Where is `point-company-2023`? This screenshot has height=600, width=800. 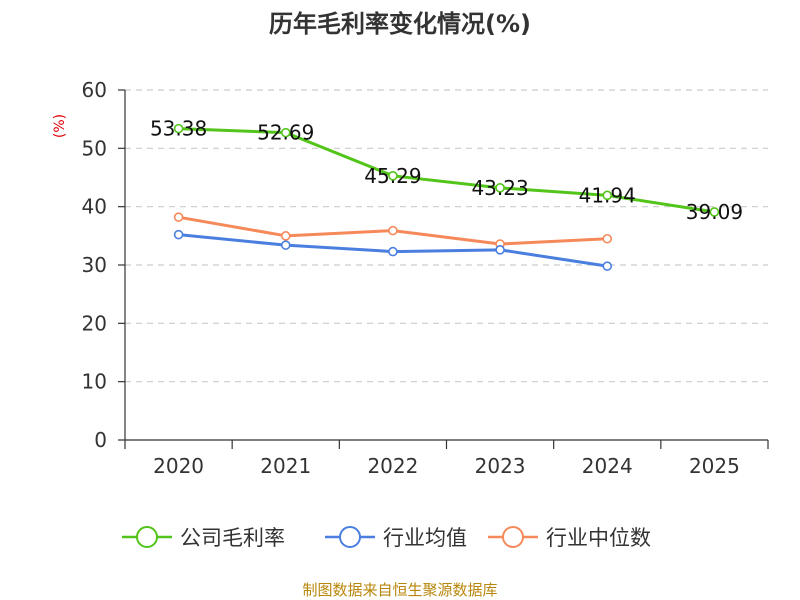
point-company-2023 is located at coordinates (500, 188).